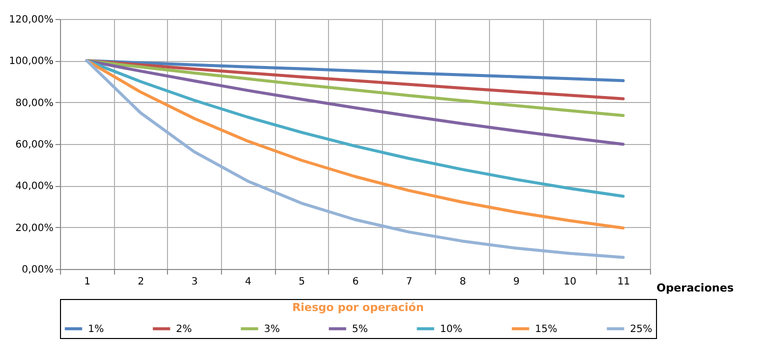  What do you see at coordinates (96, 329) in the screenshot?
I see `legend-label: 1%` at bounding box center [96, 329].